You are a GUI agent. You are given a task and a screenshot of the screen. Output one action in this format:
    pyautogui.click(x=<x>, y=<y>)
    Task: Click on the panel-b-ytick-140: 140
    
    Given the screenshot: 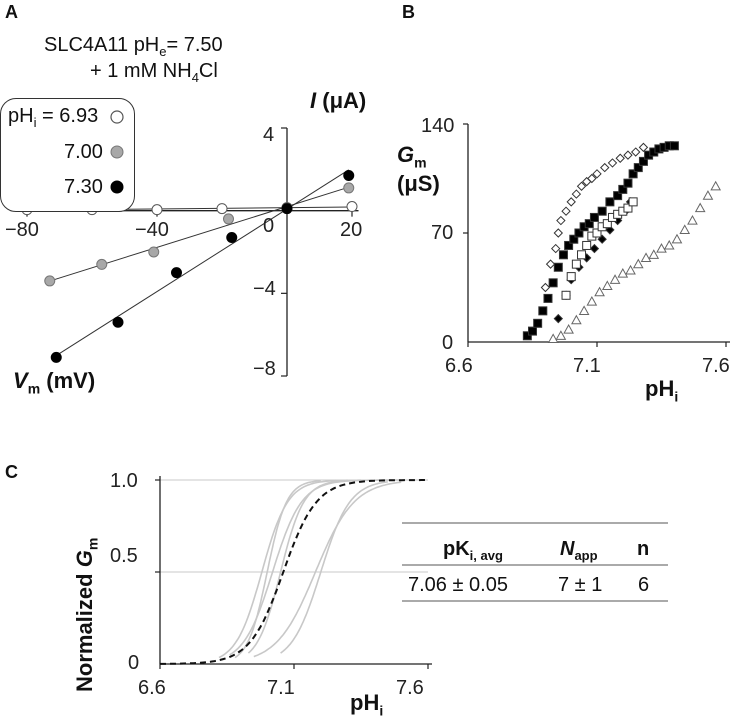 What is the action you would take?
    pyautogui.click(x=438, y=126)
    